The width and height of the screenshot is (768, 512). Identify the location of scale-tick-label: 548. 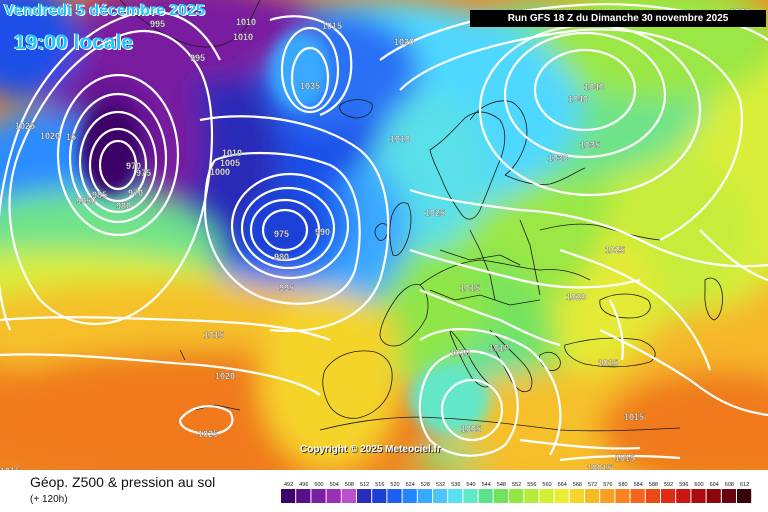
(501, 485).